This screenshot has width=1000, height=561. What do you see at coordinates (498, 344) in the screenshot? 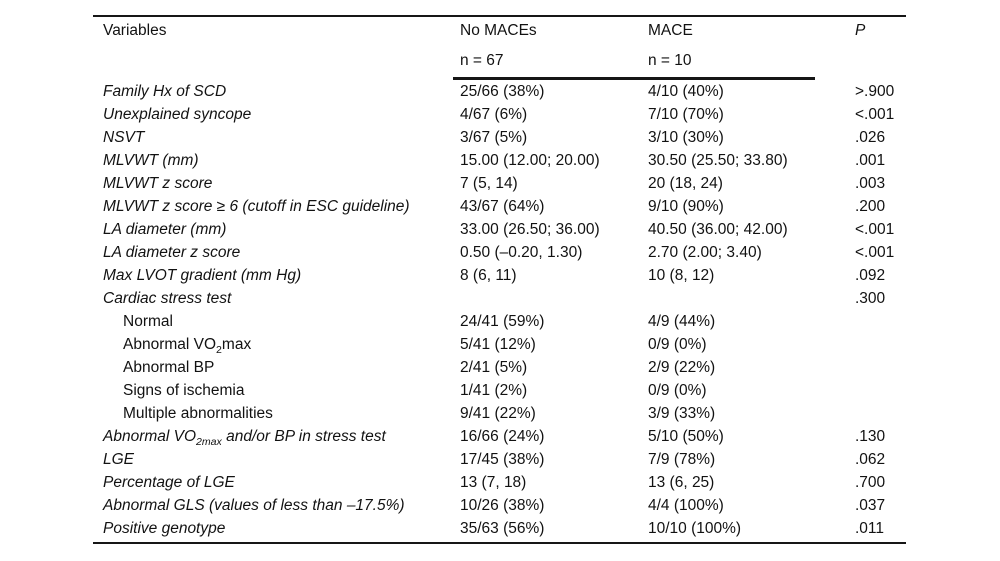
I see `cell-no-maces: 5/41 (12%)` at bounding box center [498, 344].